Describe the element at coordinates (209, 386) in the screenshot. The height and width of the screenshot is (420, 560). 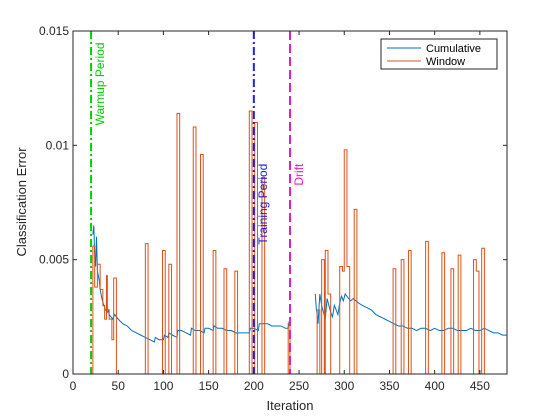
I see `x-tick-label: 150` at that location.